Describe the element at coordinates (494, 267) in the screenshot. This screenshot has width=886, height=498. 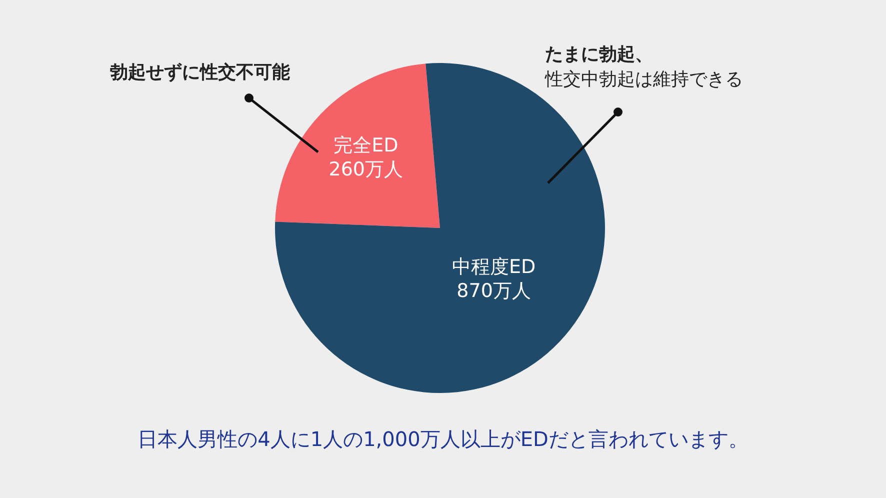
I see `slice-label: 中程度ED` at that location.